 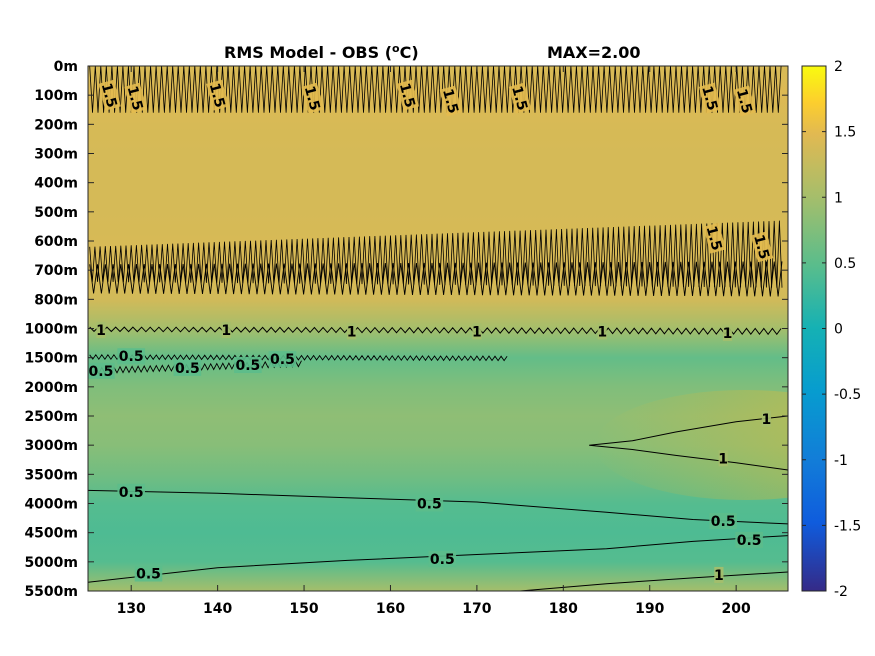 What do you see at coordinates (436, 254) in the screenshot?
I see `contour-1.5-mid` at bounding box center [436, 254].